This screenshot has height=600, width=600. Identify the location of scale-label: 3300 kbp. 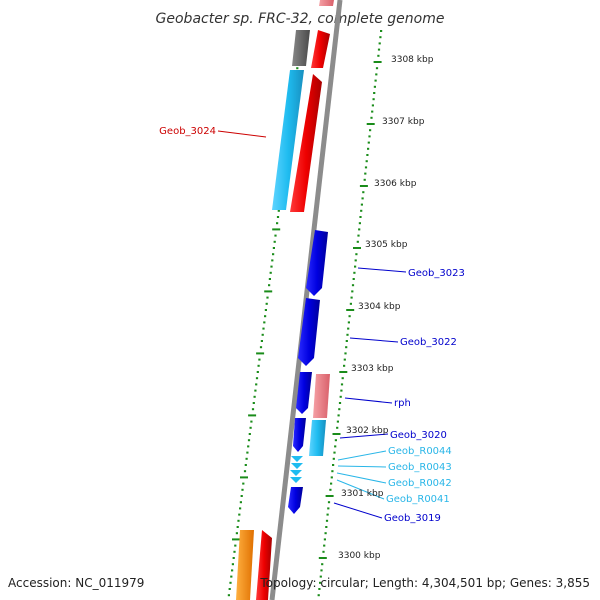
(359, 556).